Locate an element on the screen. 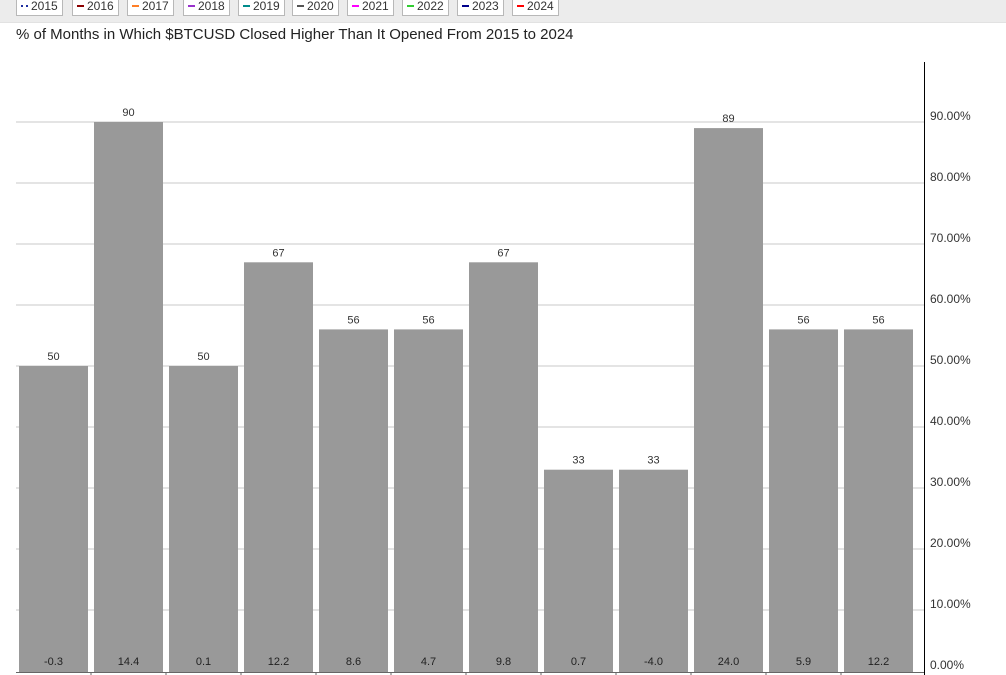 The width and height of the screenshot is (1006, 675). legend-item-2023: 2023 is located at coordinates (480, 8).